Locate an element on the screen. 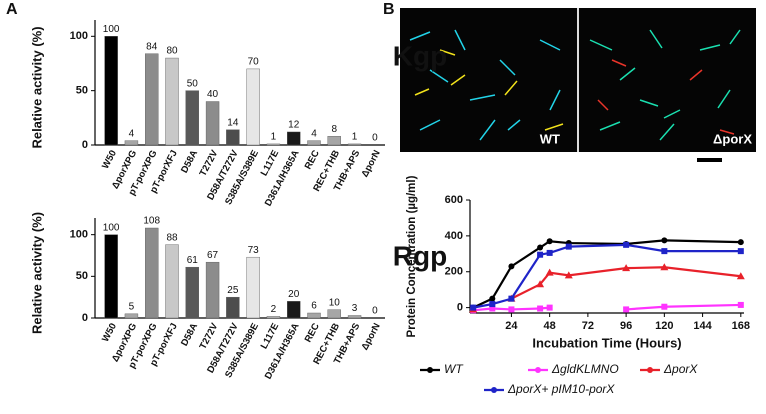  legend-label: ΔgldKLMNO is located at coordinates (585, 369).